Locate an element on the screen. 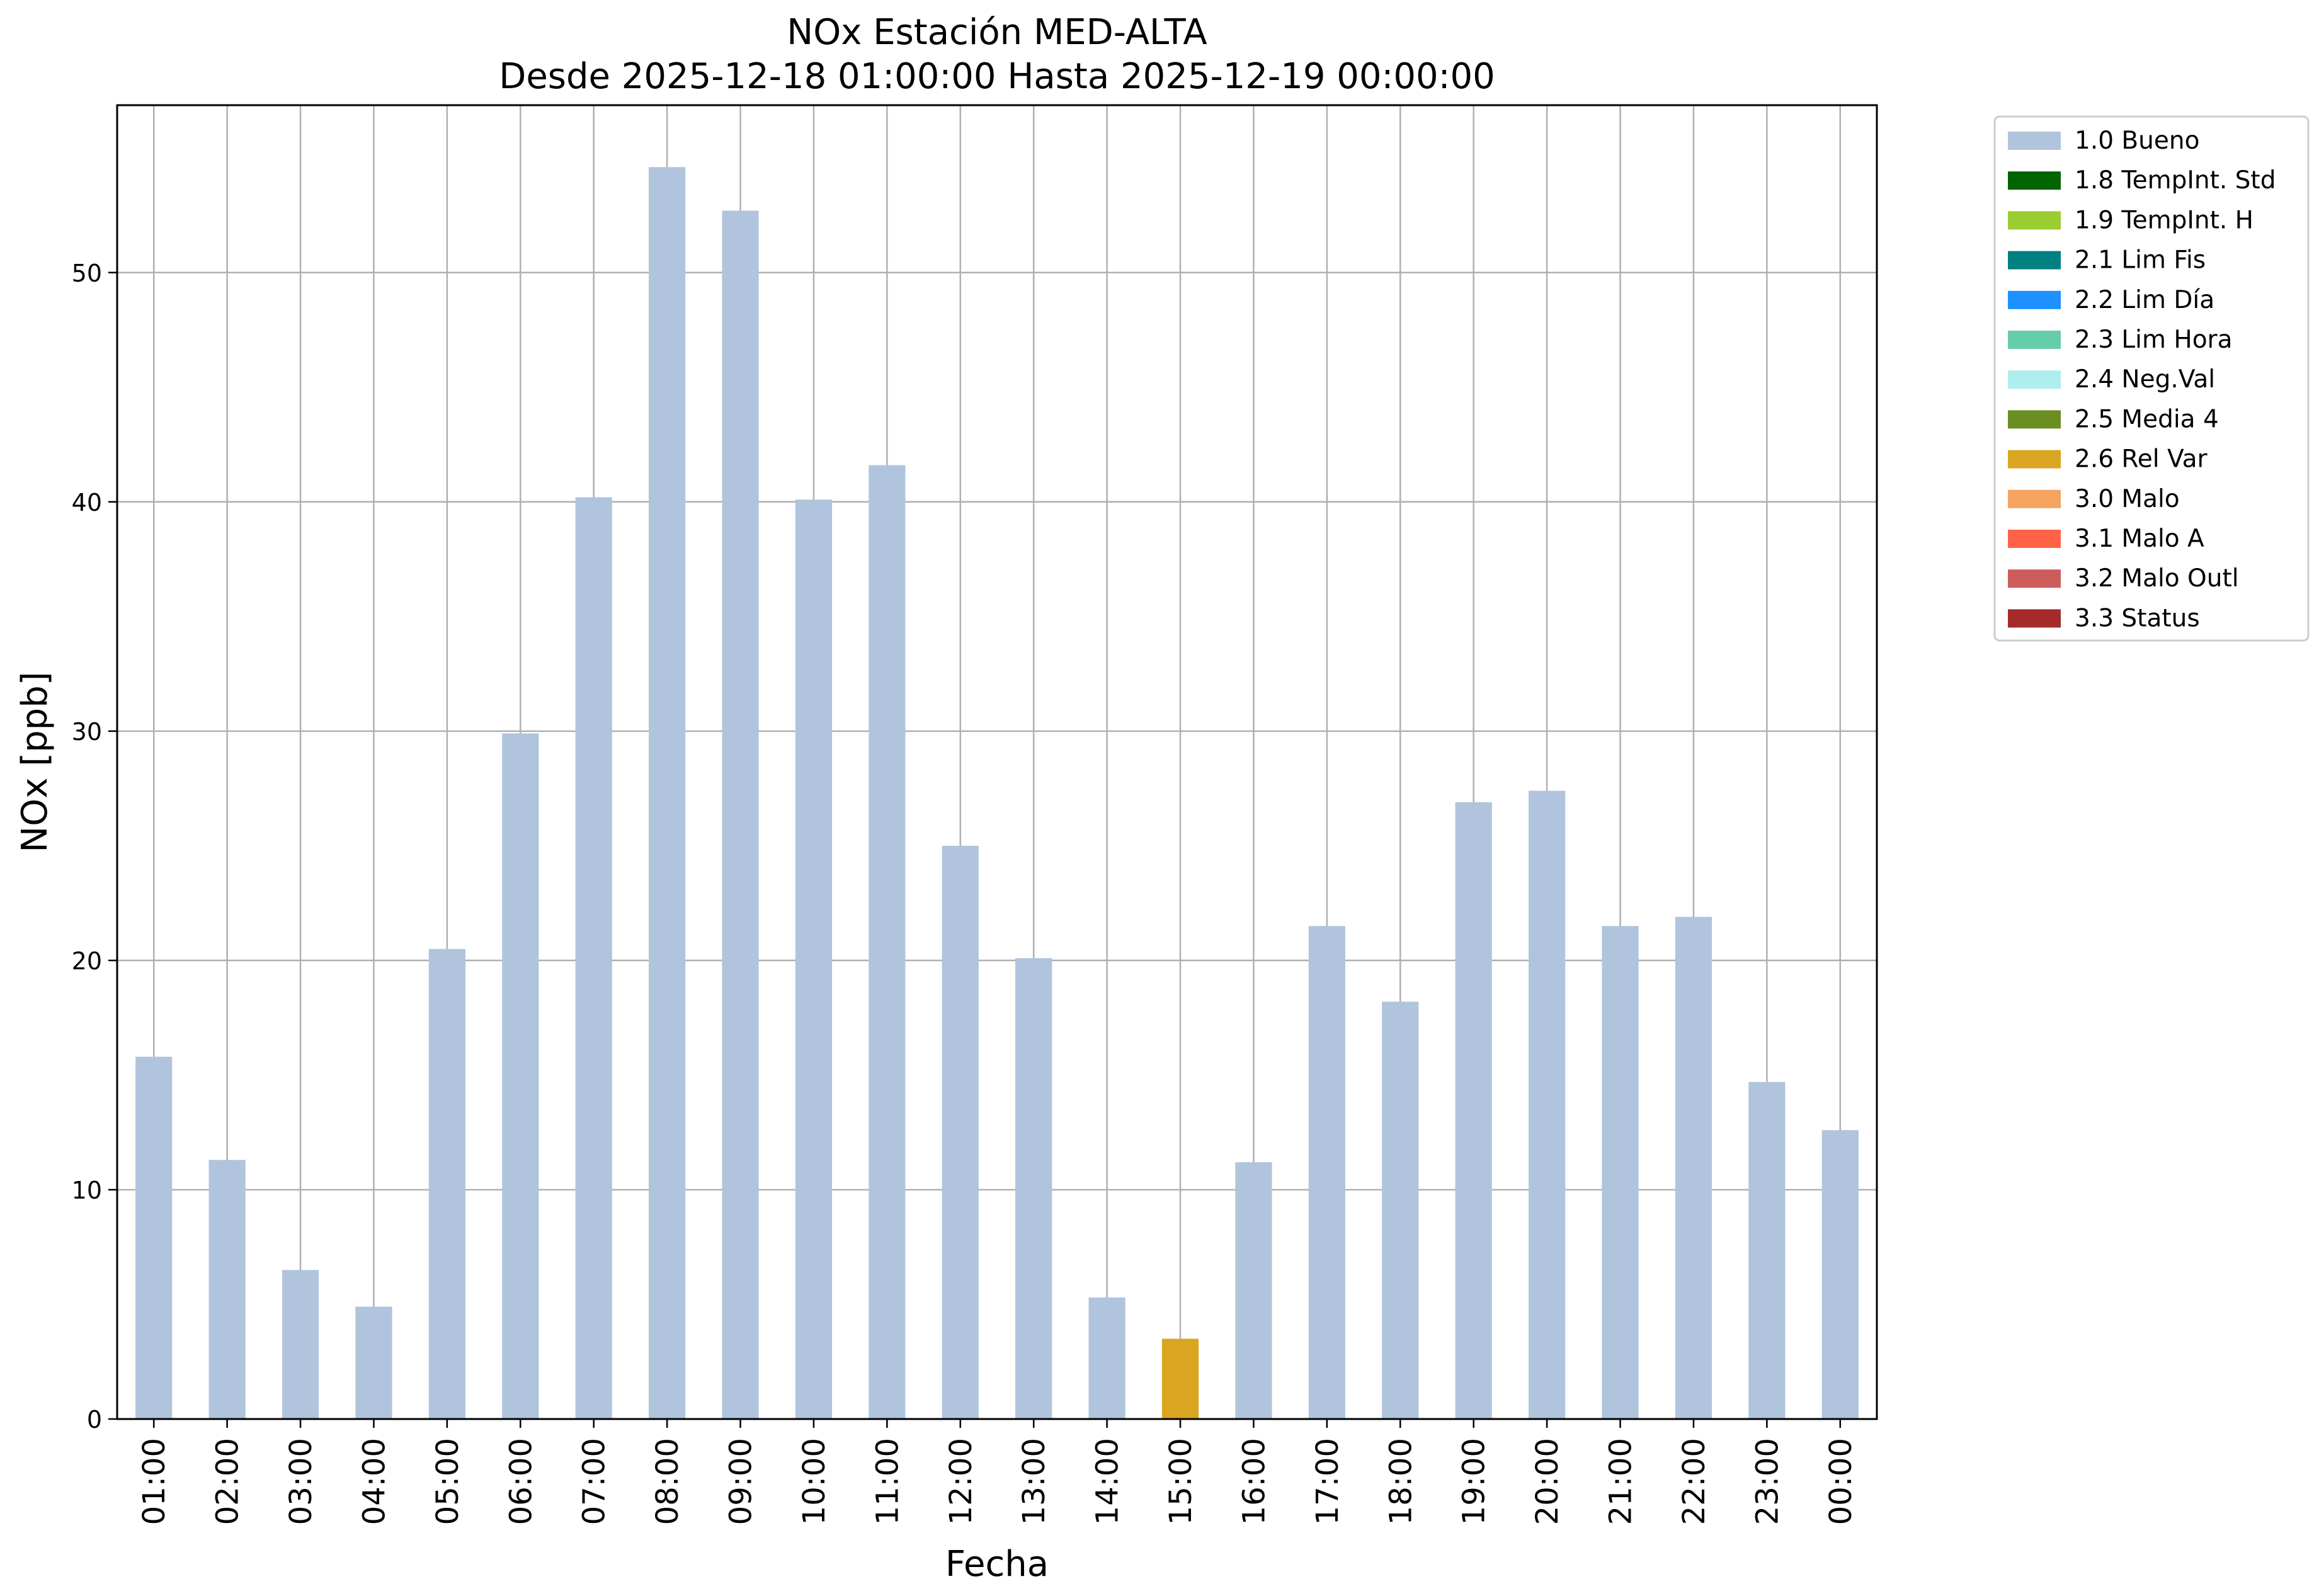 The height and width of the screenshot is (1596, 2319). y-tick-label: 40 is located at coordinates (87, 502).